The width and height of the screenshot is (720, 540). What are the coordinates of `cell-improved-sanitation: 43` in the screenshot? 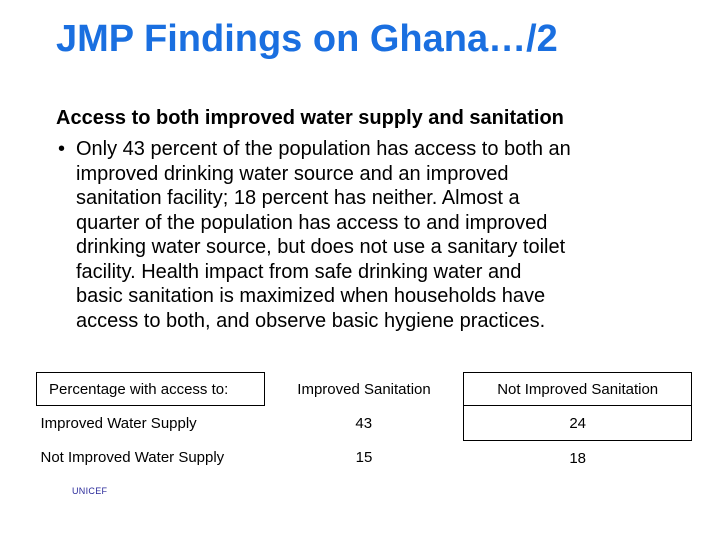 It's located at (364, 423).